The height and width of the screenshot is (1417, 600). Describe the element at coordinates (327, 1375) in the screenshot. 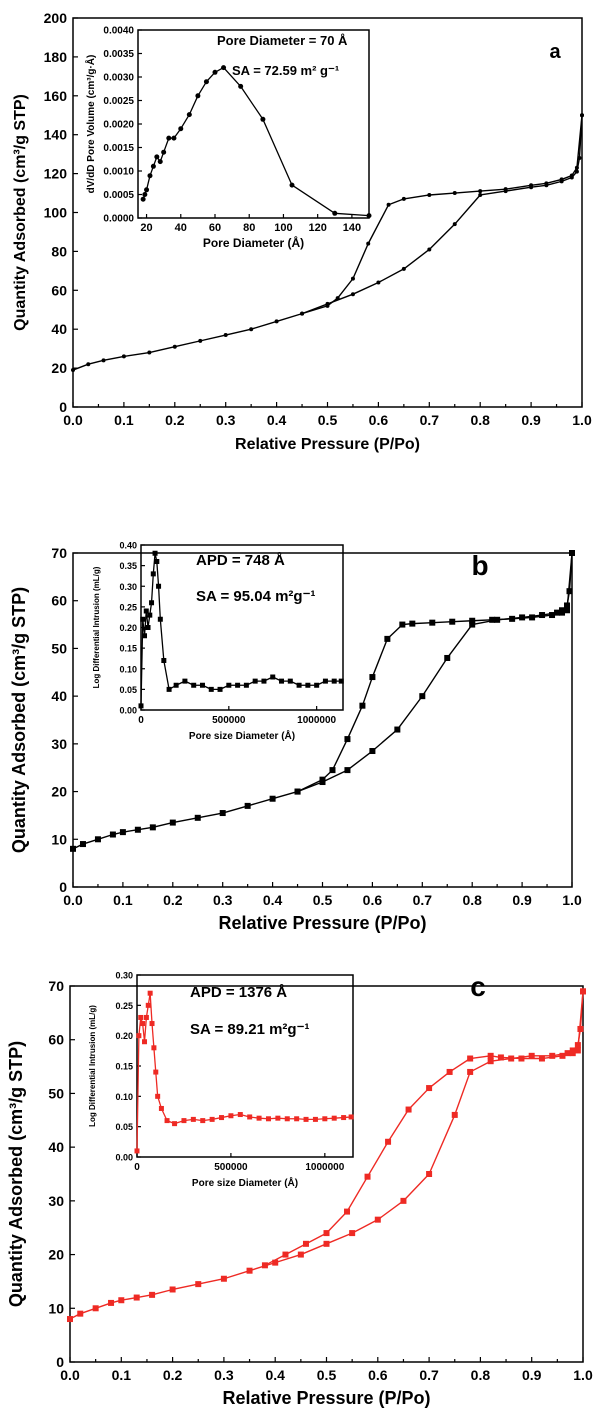

I see `x-tick-label: 0.5` at that location.